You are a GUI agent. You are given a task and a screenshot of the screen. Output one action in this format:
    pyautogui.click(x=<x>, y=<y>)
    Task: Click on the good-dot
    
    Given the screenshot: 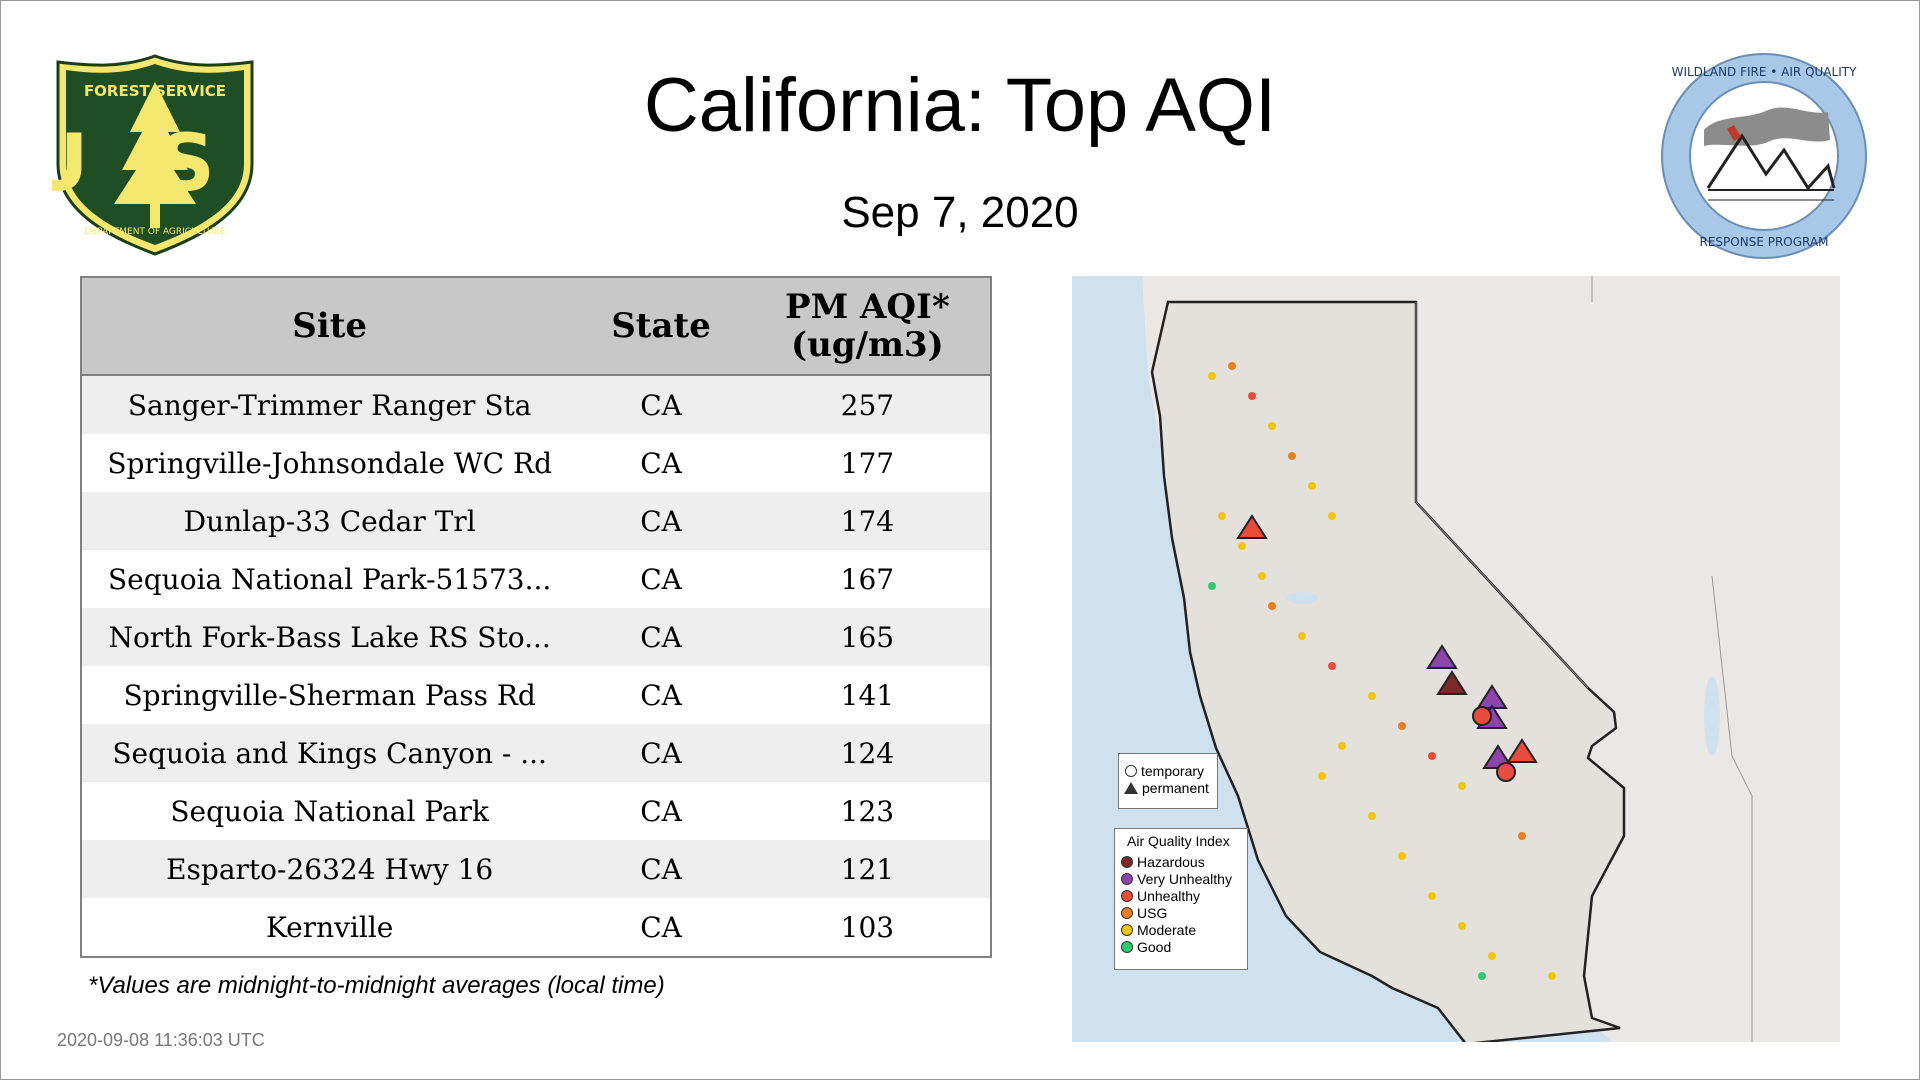 What is the action you would take?
    pyautogui.click(x=1127, y=946)
    